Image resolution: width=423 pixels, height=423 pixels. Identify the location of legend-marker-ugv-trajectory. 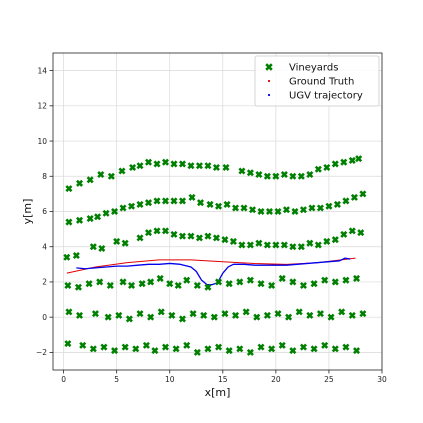
(269, 95).